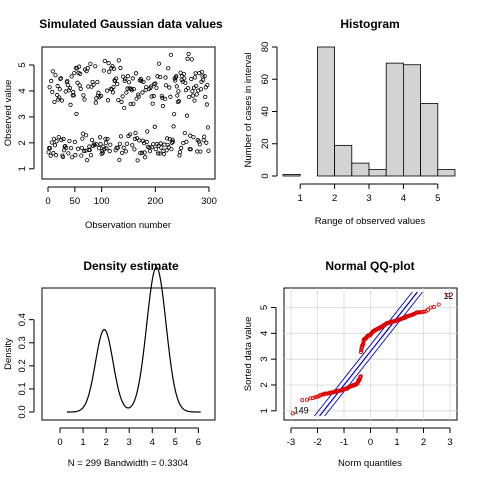  I want to click on x-tick-label: 3, so click(129, 442).